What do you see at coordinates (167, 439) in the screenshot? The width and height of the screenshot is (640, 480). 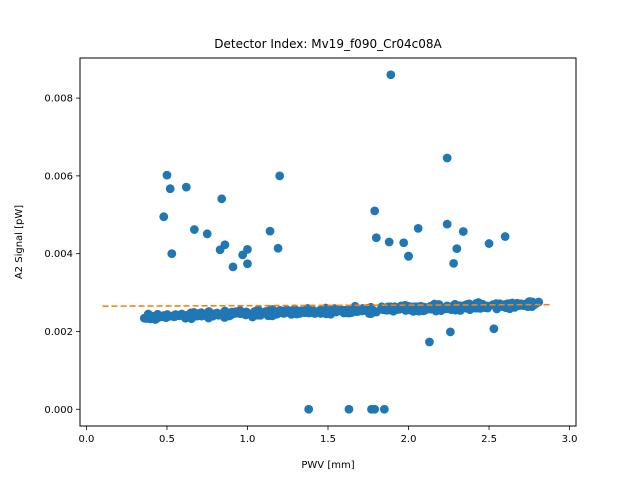 I see `x-tick-label: 0.5` at bounding box center [167, 439].